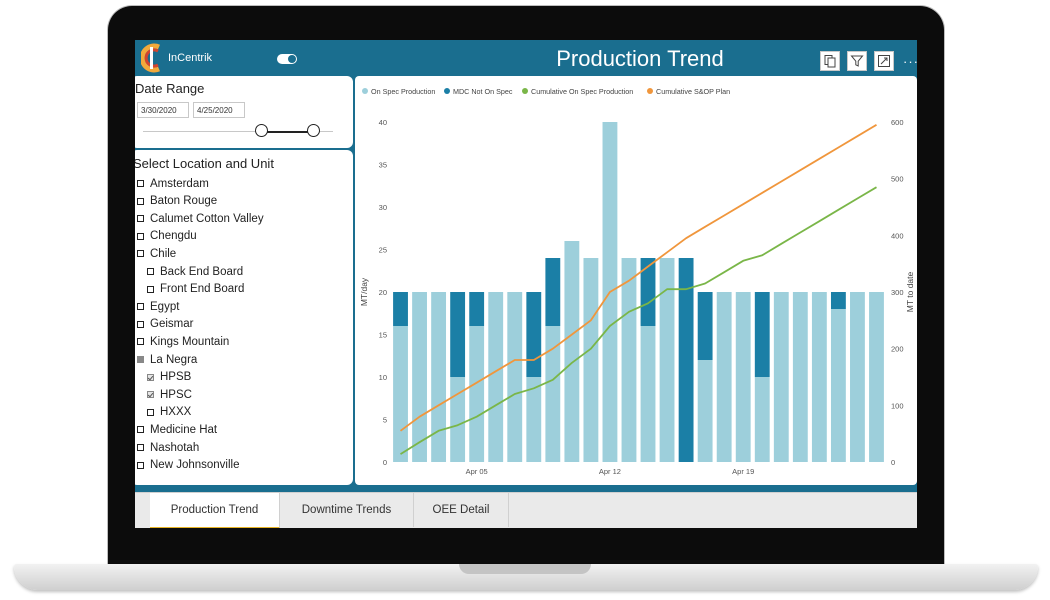 This screenshot has width=1050, height=600. I want to click on location-item: Chengdu, so click(167, 236).